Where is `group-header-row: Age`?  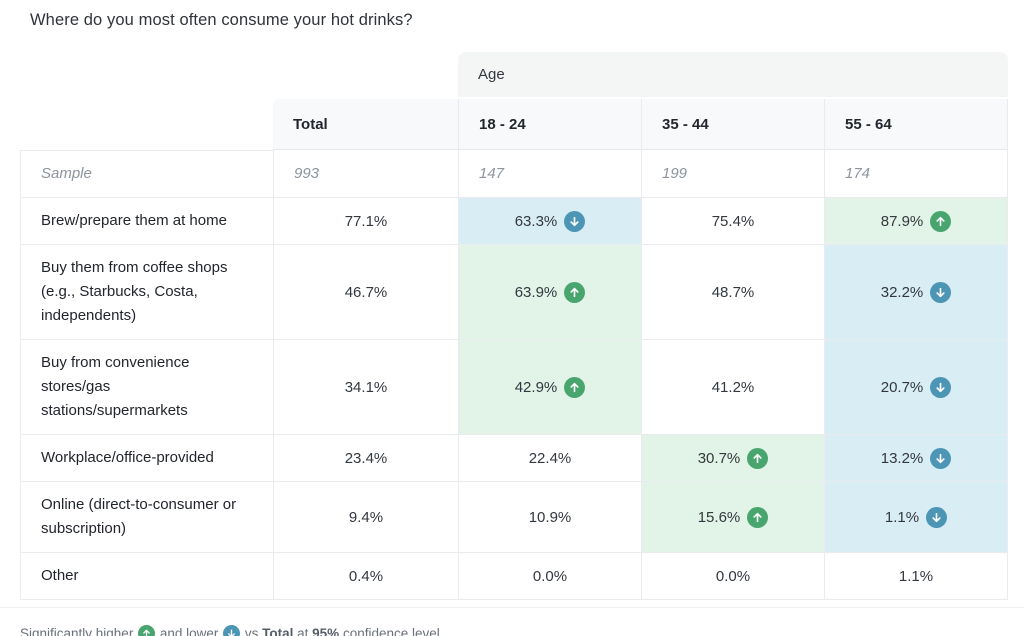
group-header-row: Age is located at coordinates (514, 75).